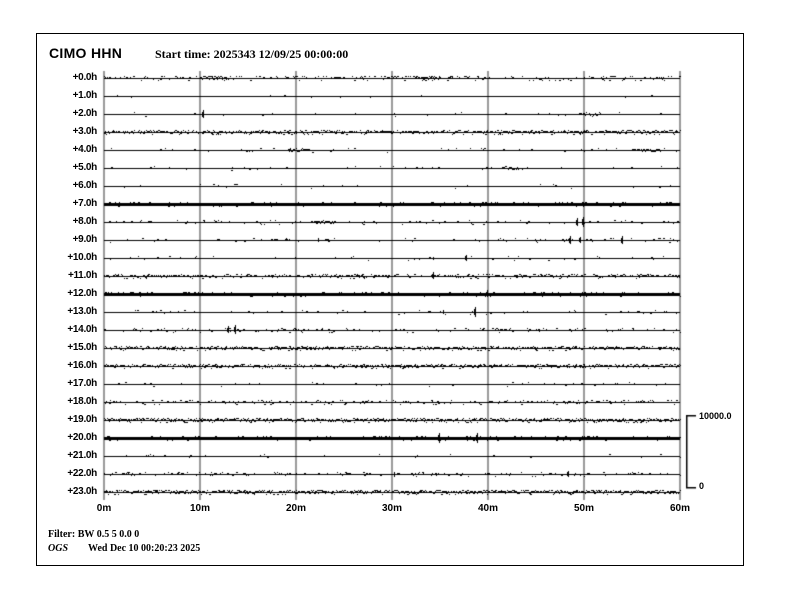 Image resolution: width=792 pixels, height=612 pixels. What do you see at coordinates (86, 53) in the screenshot?
I see `station-channel-title: CIMO HHN` at bounding box center [86, 53].